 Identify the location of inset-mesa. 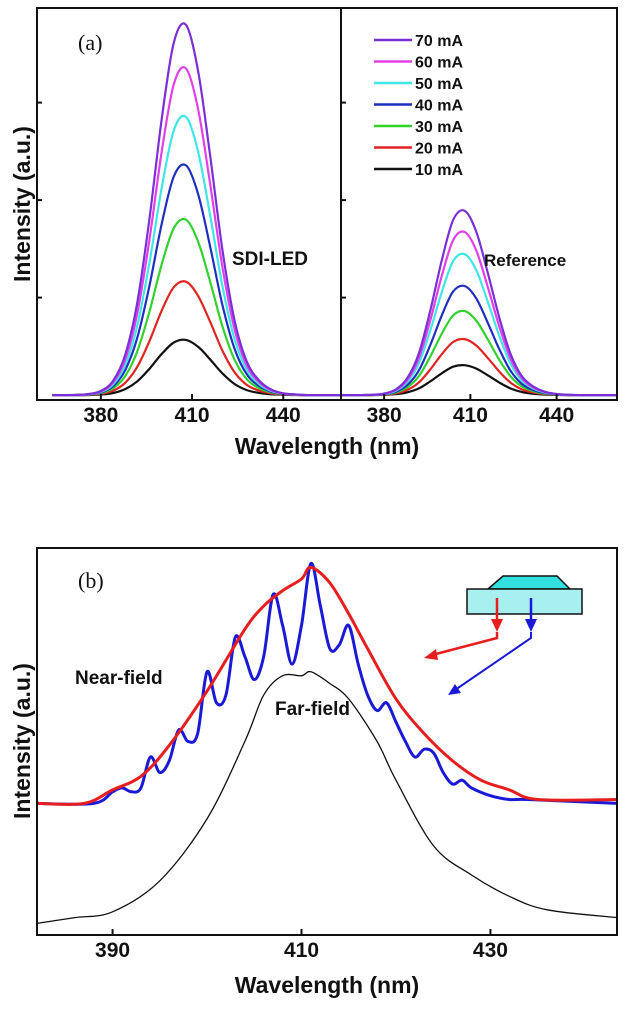
(528, 582).